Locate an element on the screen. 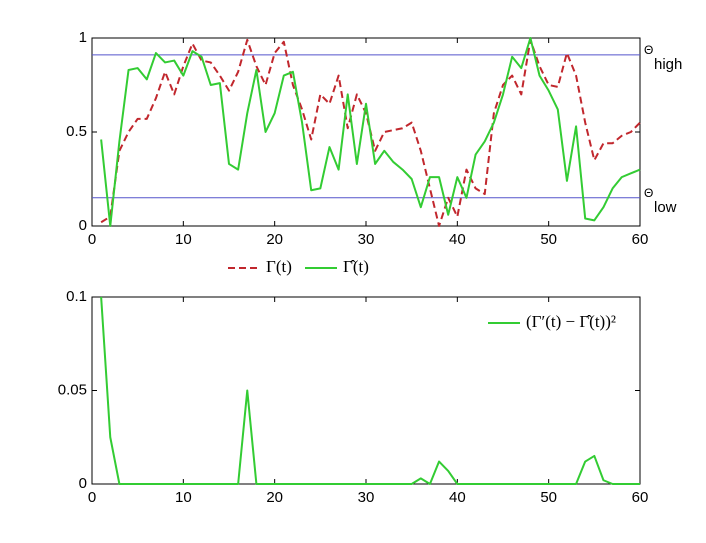 Image resolution: width=706 pixels, height=543 pixels. y-tick-label: 1 is located at coordinates (83, 37).